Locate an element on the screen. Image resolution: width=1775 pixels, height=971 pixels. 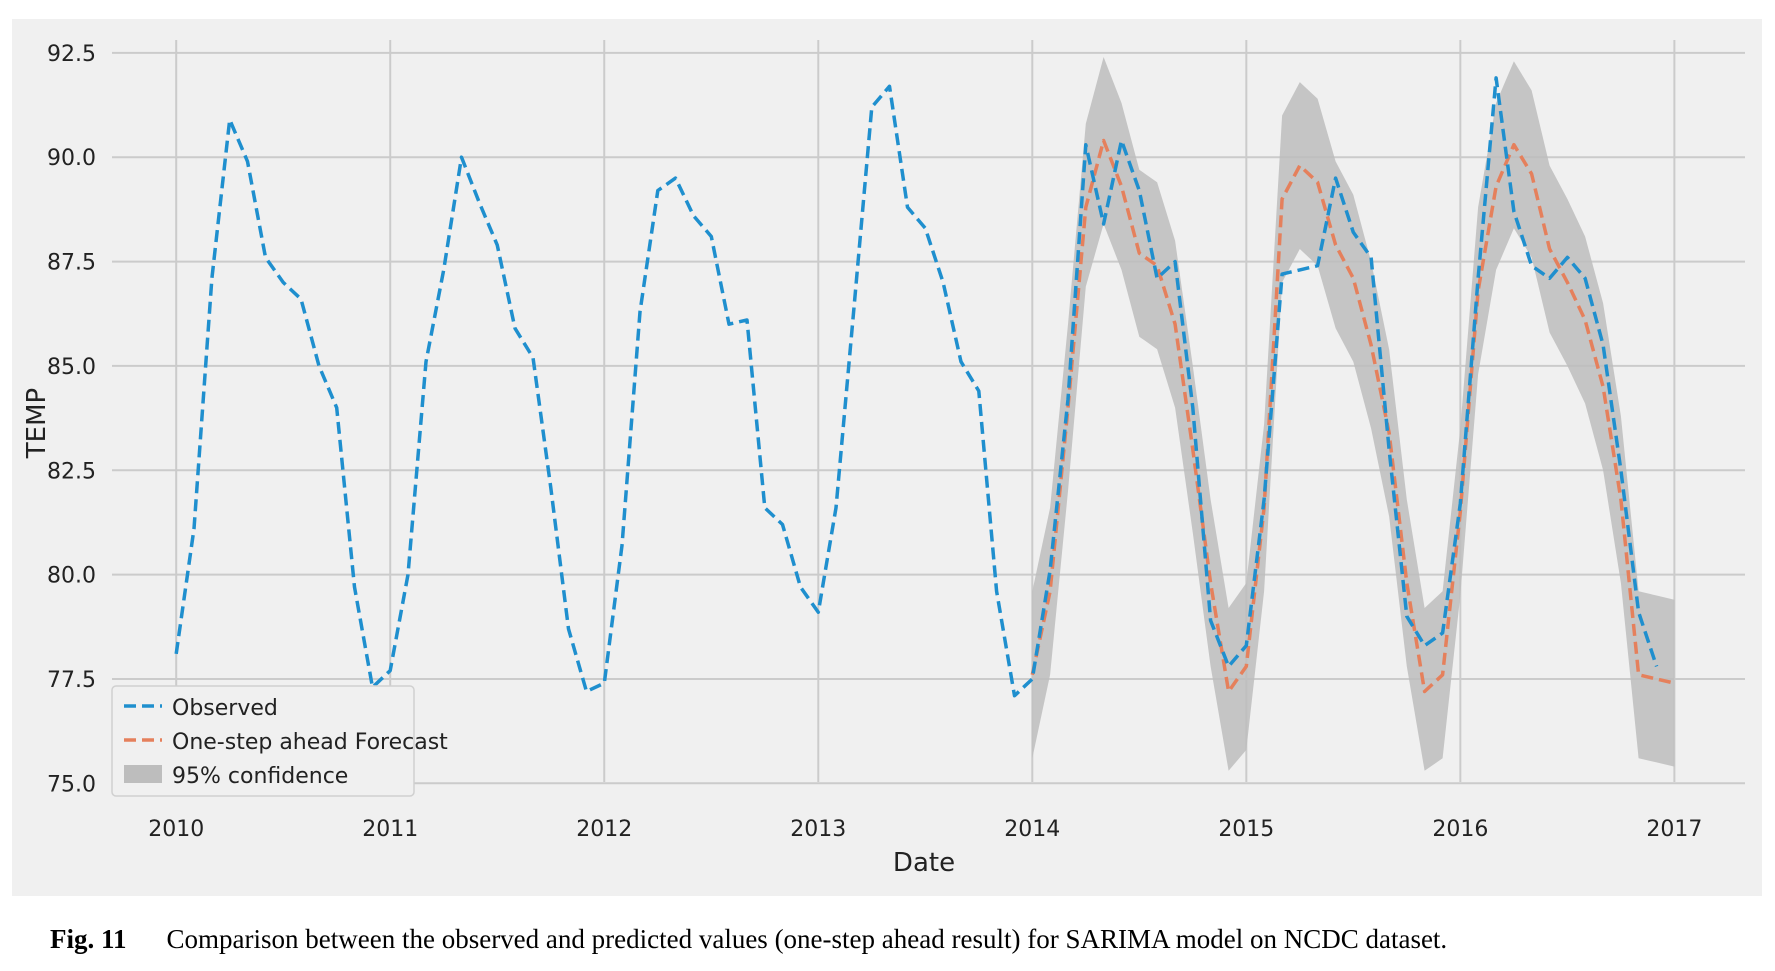
y-tick-label: 82.5 is located at coordinates (71, 471).